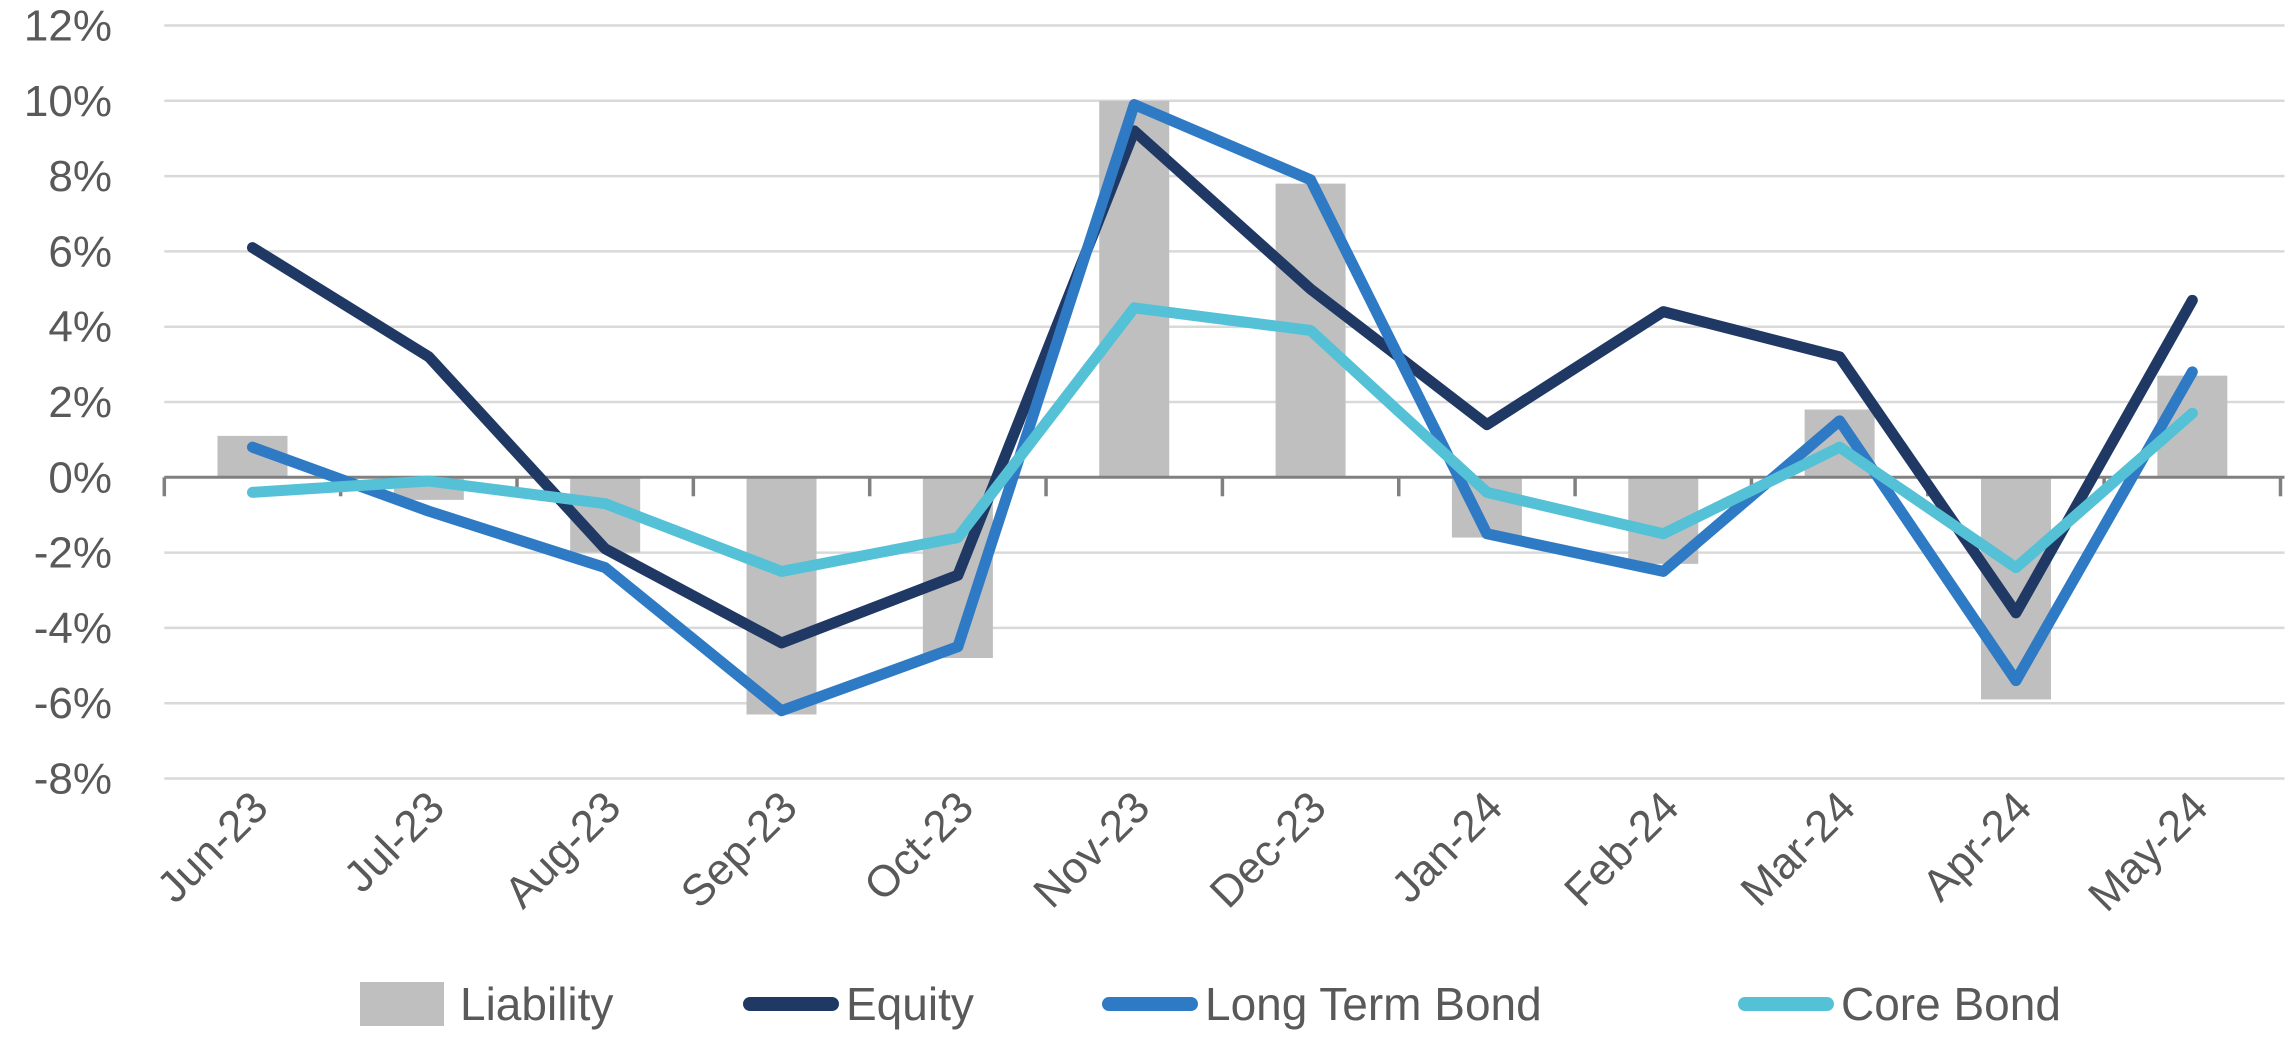 The width and height of the screenshot is (2294, 1044). I want to click on y-axis-label: 4%, so click(80, 327).